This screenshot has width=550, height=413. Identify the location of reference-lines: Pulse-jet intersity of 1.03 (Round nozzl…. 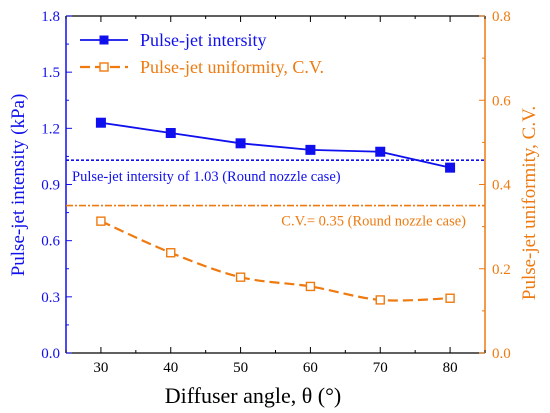
(275, 194).